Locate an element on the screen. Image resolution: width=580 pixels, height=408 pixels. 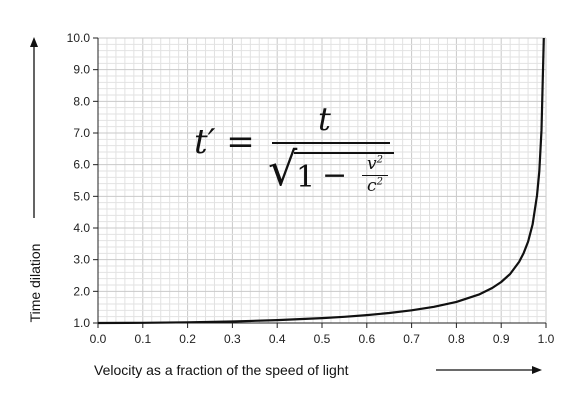
y-axis-title: Time dilation is located at coordinates (35, 283).